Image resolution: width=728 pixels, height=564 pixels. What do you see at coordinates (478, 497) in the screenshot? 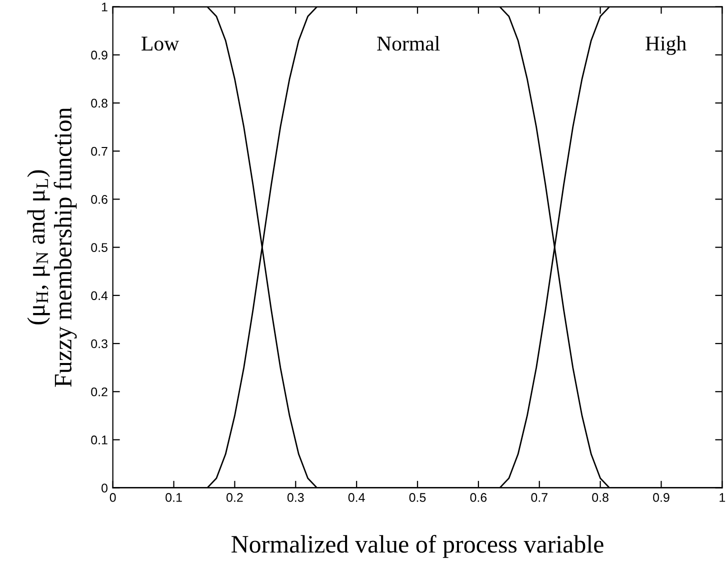
I see `x-tick-label: 0.6` at bounding box center [478, 497].